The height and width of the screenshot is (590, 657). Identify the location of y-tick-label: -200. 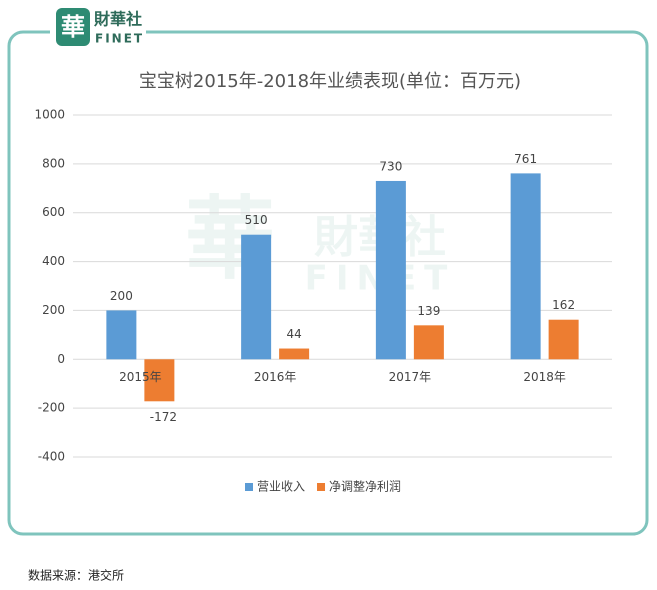
(51, 408).